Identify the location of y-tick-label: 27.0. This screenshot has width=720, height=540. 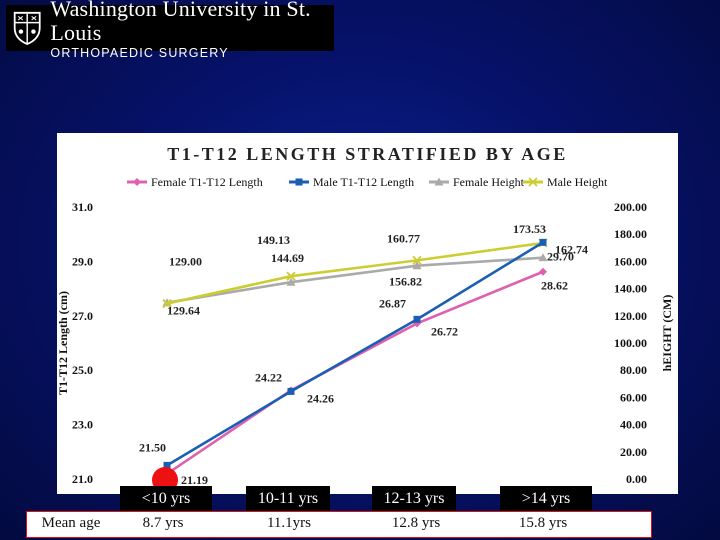
(82, 316).